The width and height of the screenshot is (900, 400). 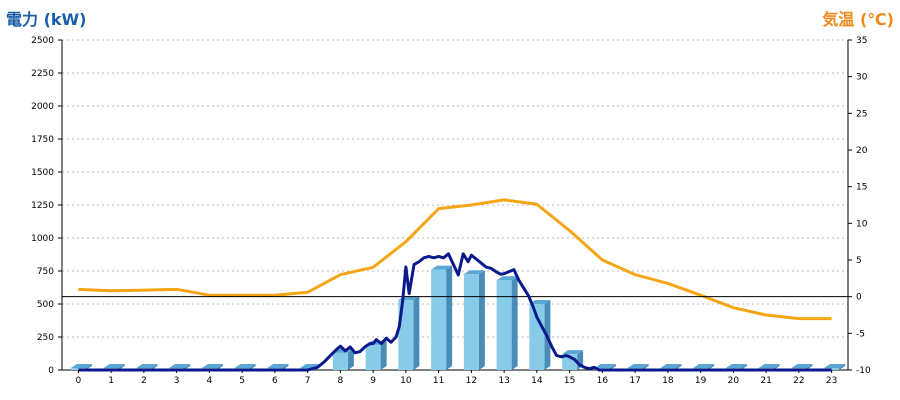 I want to click on right-axis-title: 気温 (℃), so click(x=858, y=19).